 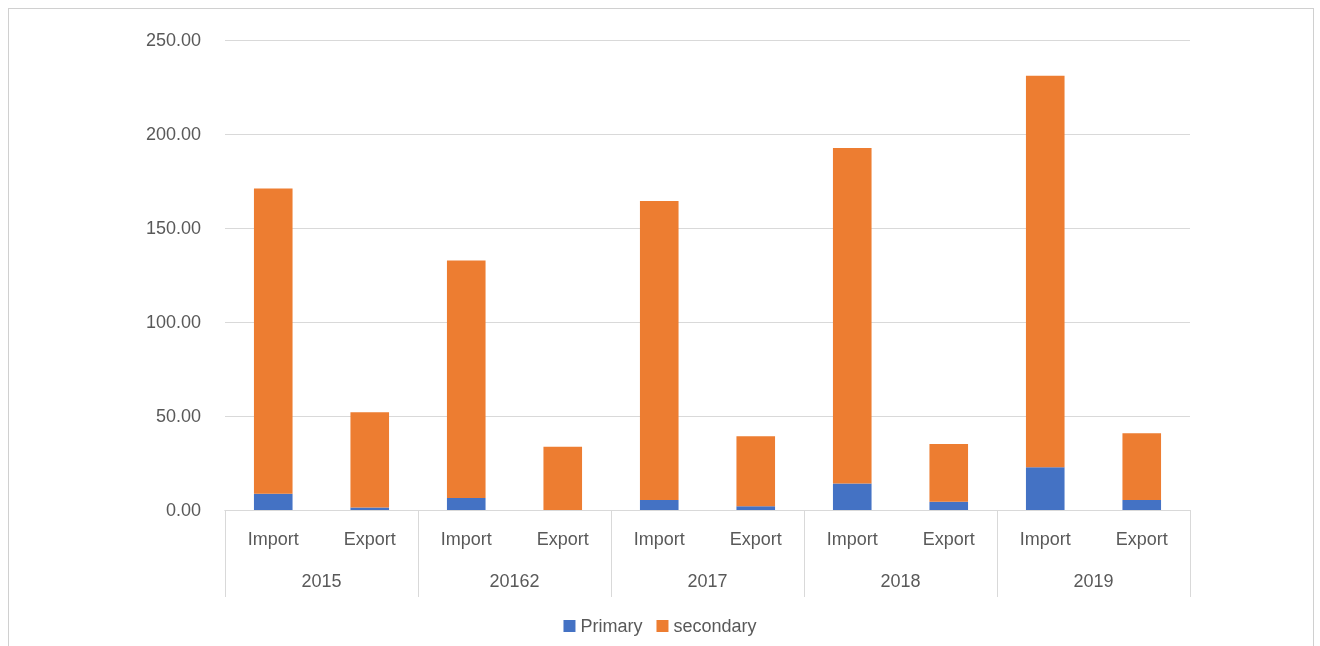 I want to click on y-tick-label: 250.00, so click(x=173, y=40).